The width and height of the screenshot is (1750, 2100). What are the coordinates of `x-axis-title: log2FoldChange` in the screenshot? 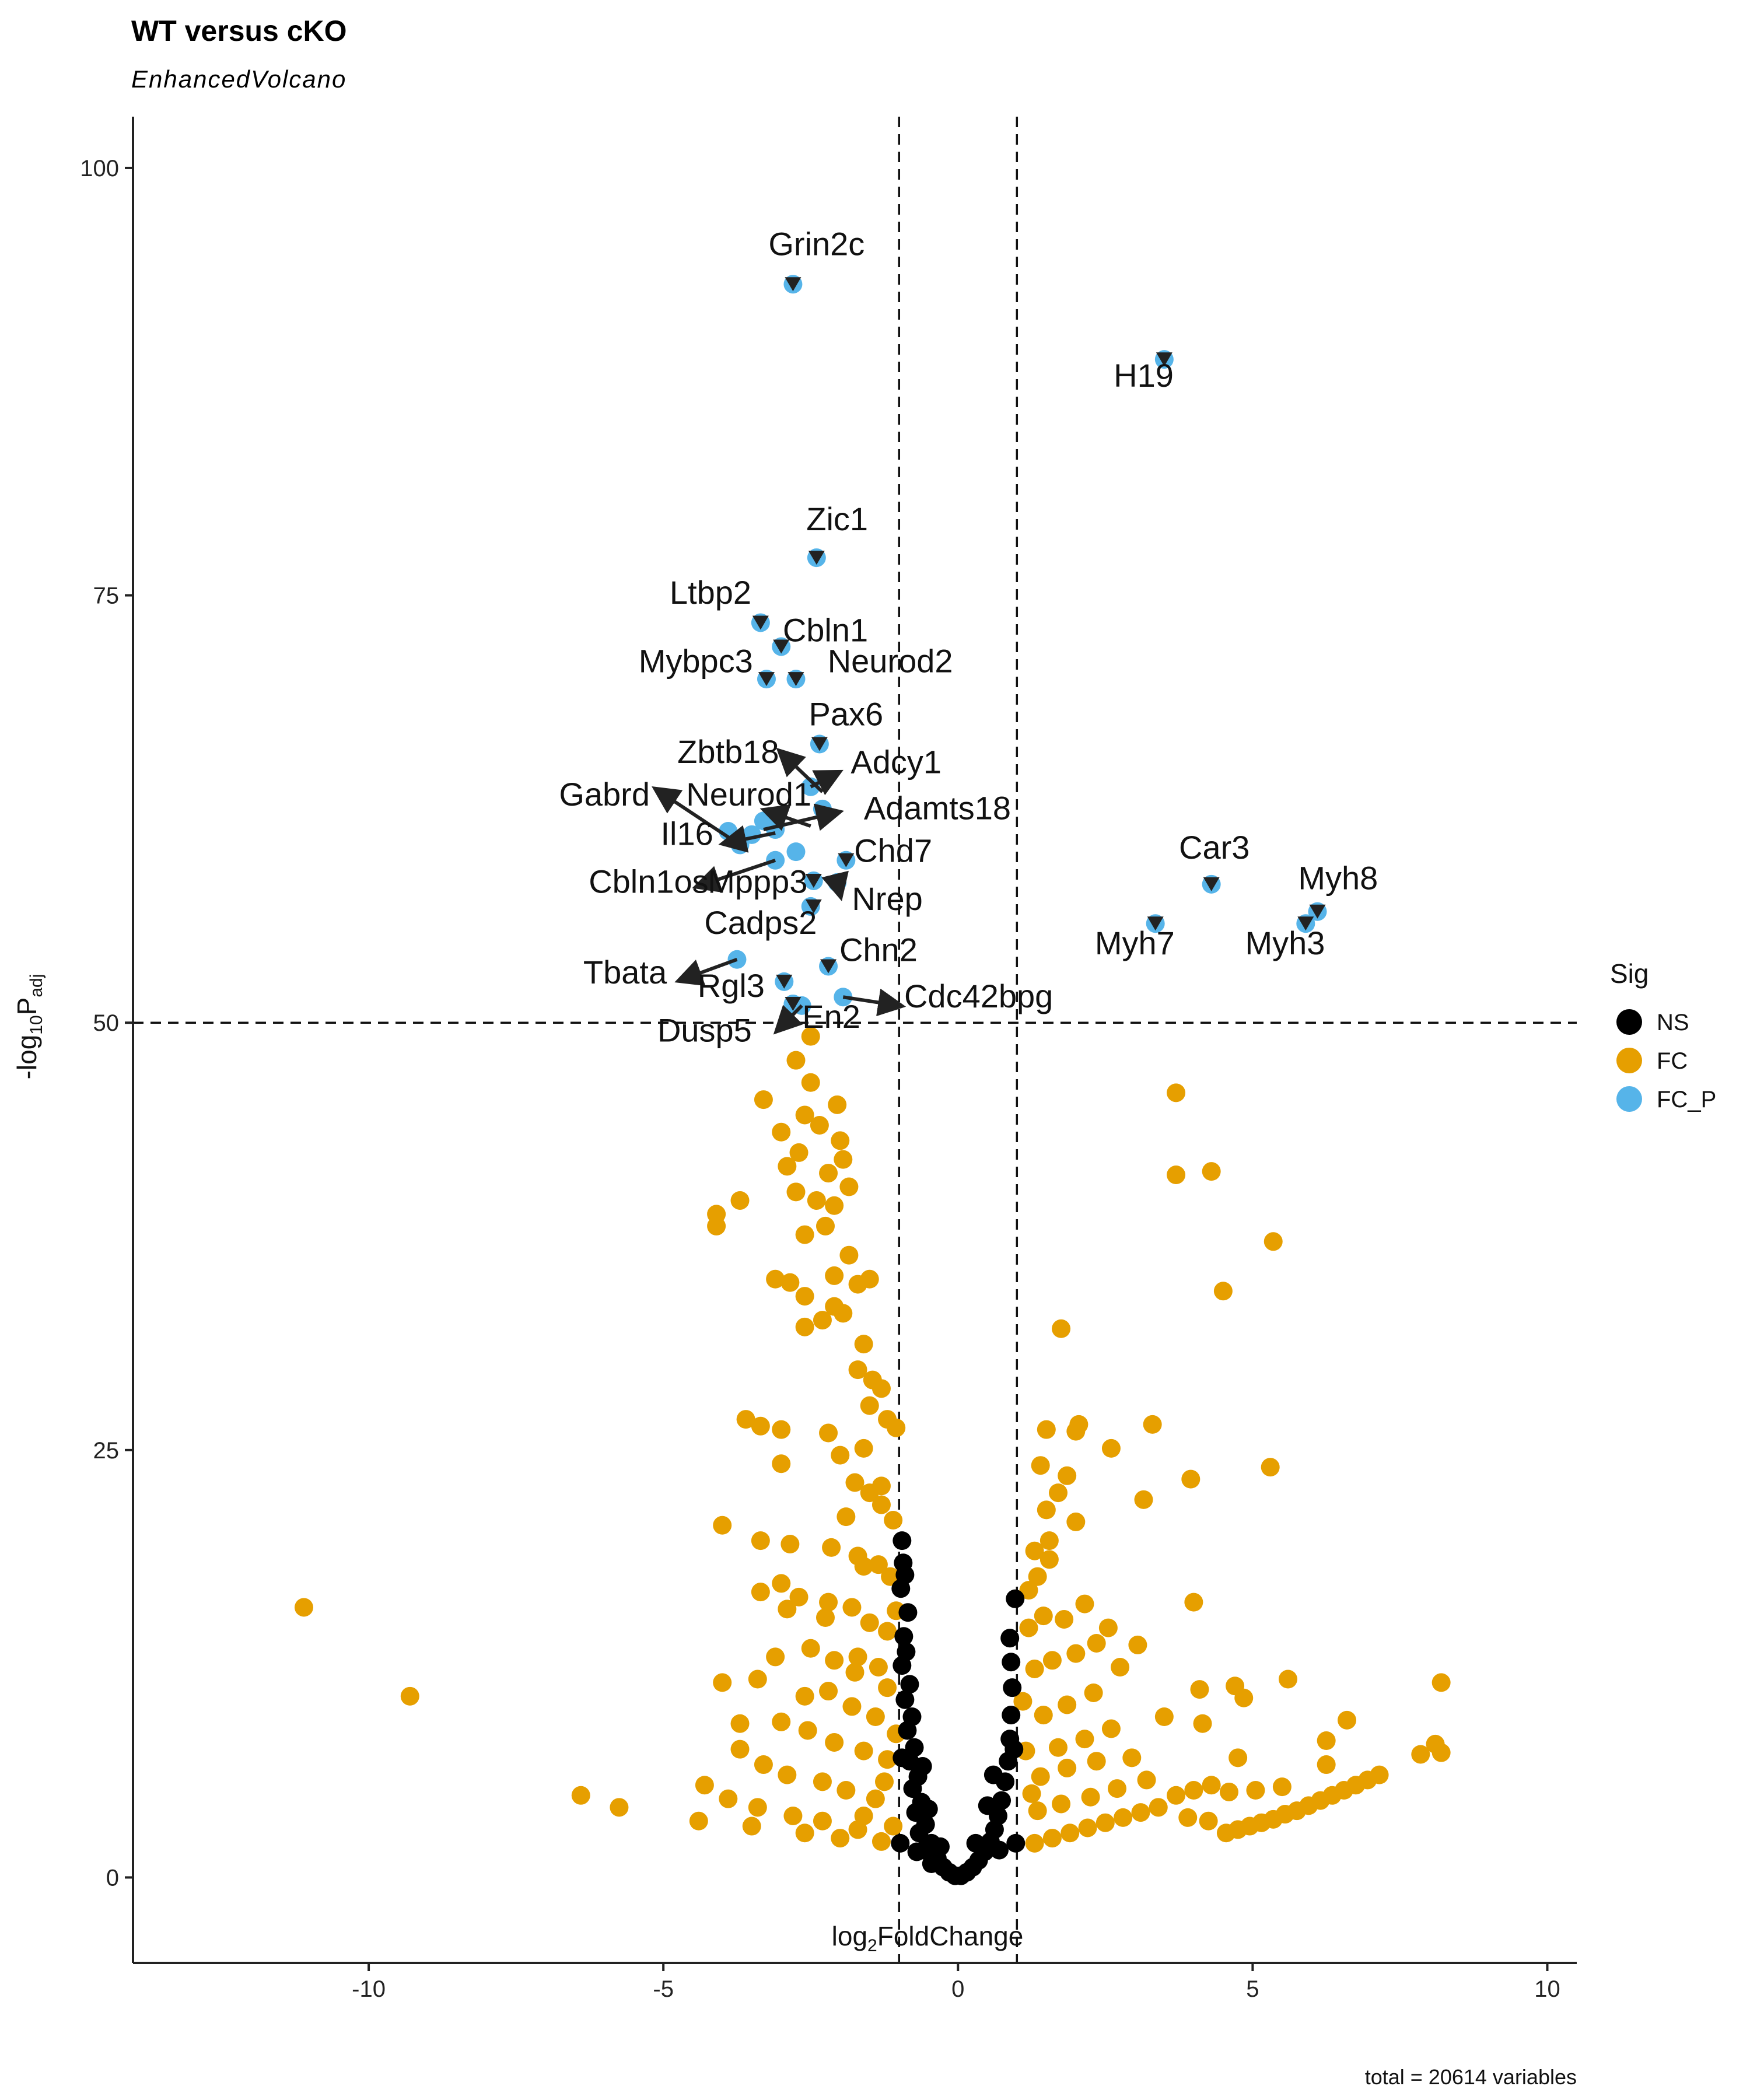 It's located at (928, 1938).